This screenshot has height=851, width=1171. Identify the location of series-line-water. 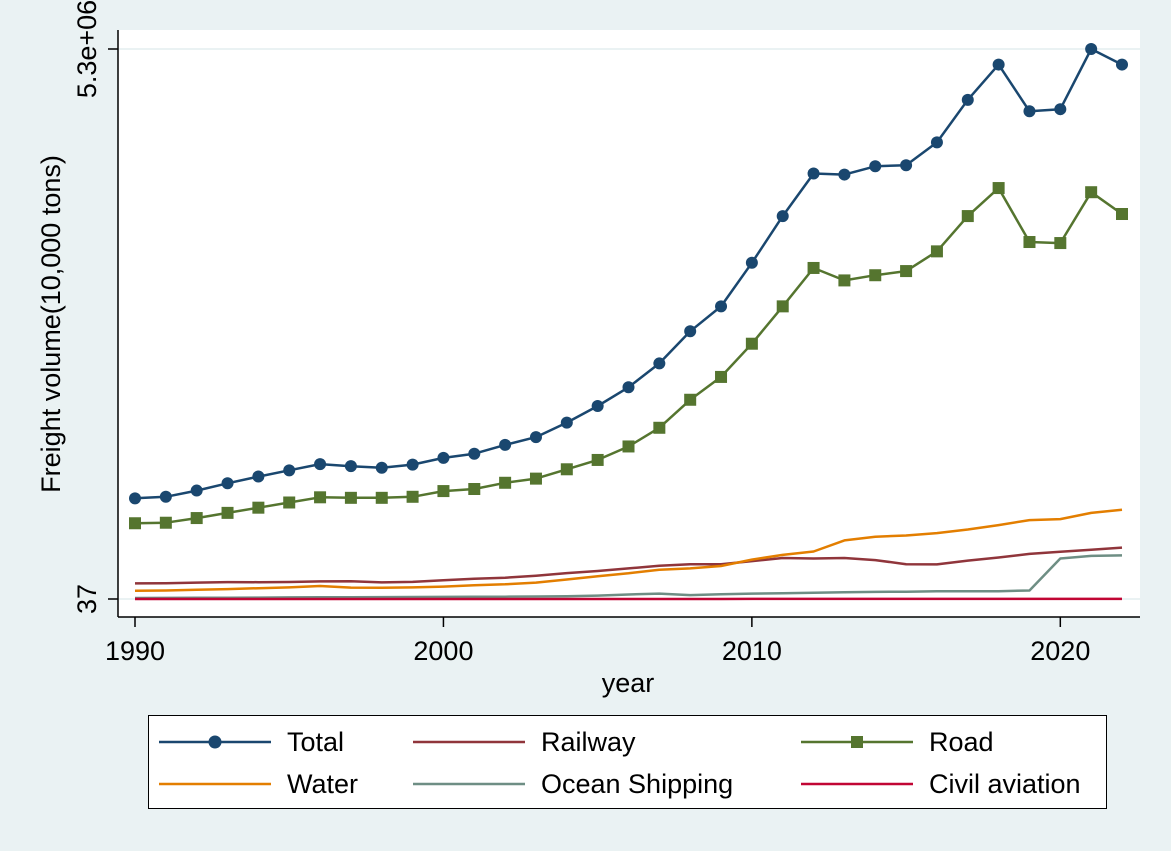
(628, 550).